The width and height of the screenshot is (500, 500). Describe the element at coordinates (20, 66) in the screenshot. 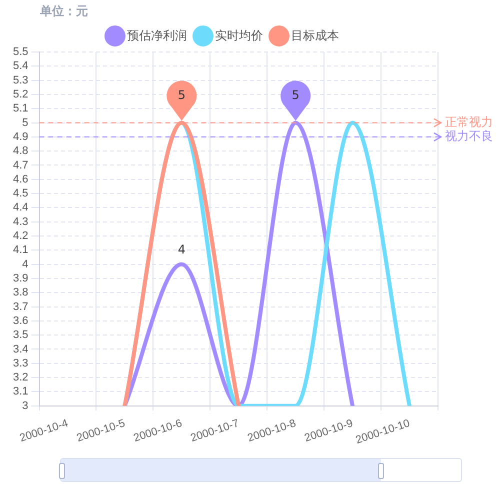

I see `y-tick-label: 5.4` at that location.